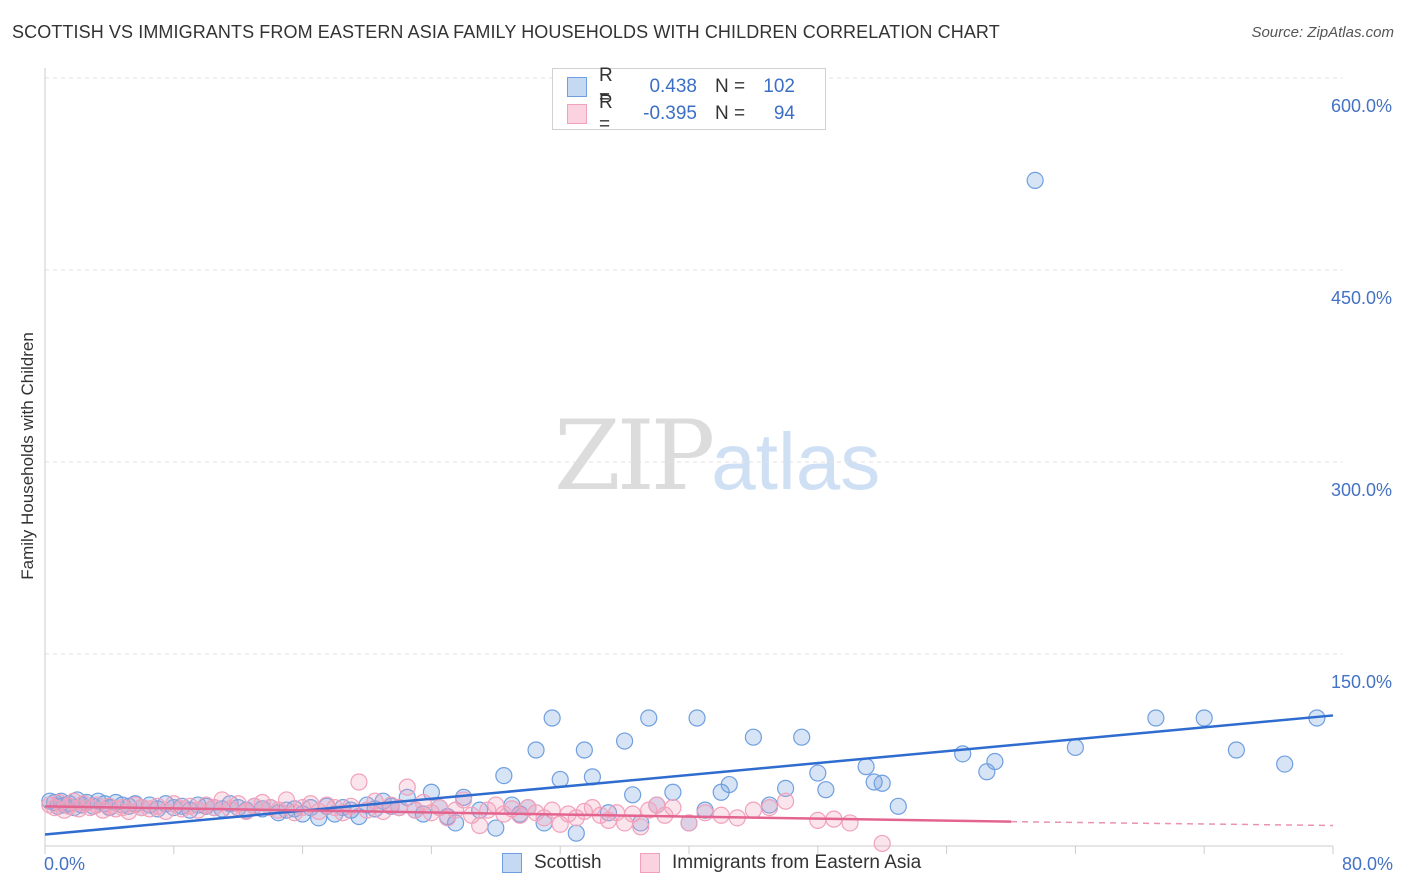 The width and height of the screenshot is (1406, 892). Describe the element at coordinates (64, 864) in the screenshot. I see `x-tick-label-min: 0.0%` at that location.